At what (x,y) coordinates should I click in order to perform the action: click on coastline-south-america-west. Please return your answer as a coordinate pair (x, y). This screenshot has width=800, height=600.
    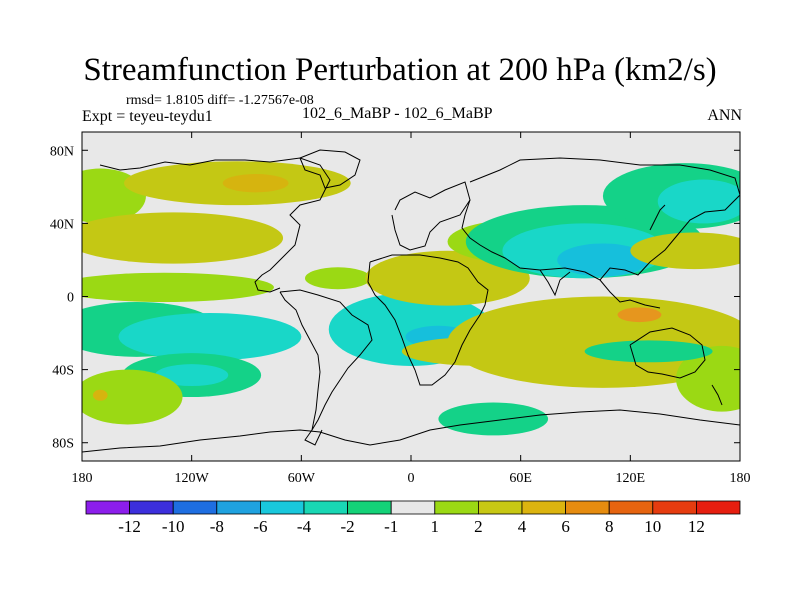
    Looking at the image, I should click on (300, 361).